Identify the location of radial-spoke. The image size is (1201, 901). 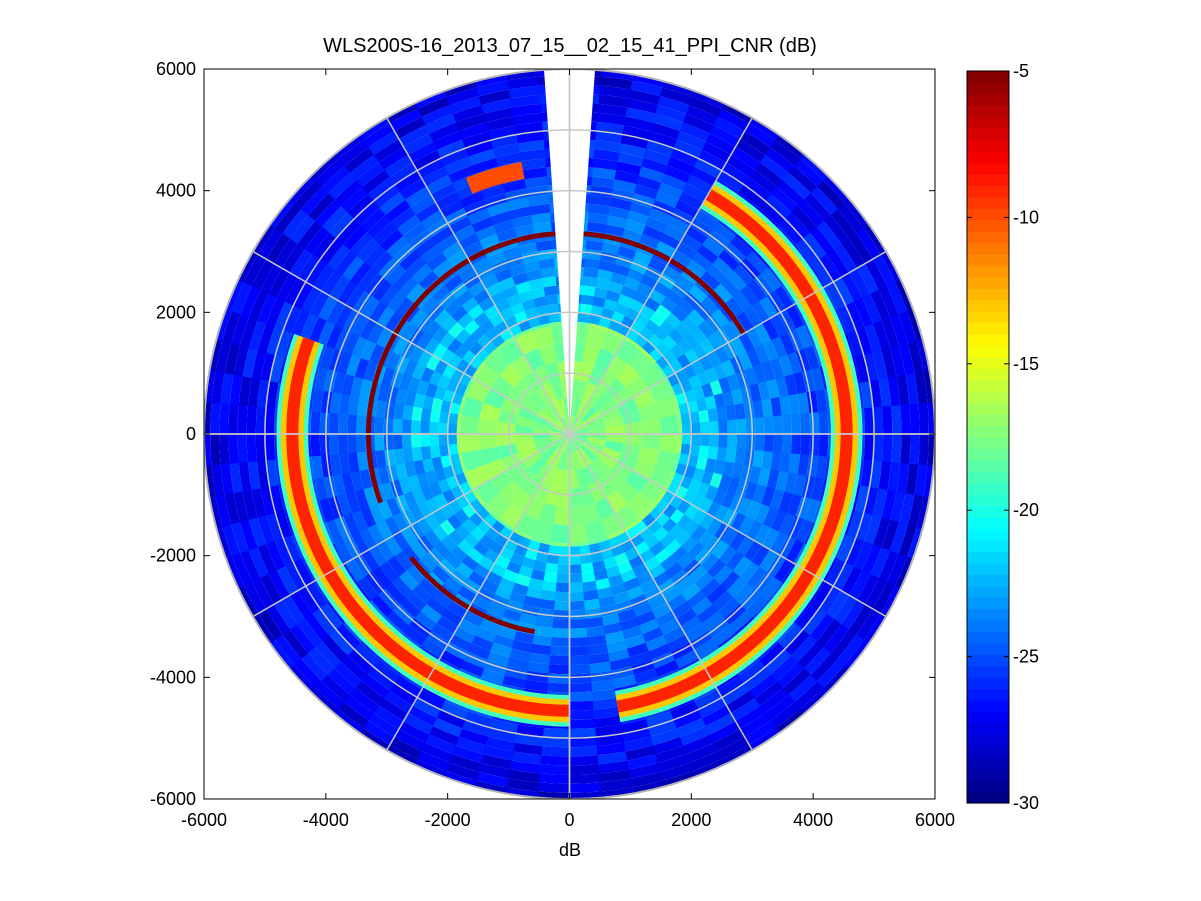
(728, 525).